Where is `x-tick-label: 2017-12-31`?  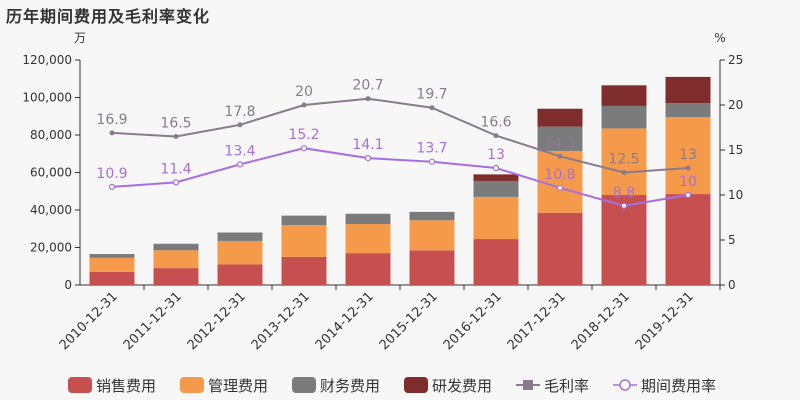 x-tick-label: 2017-12-31 is located at coordinates (537, 321).